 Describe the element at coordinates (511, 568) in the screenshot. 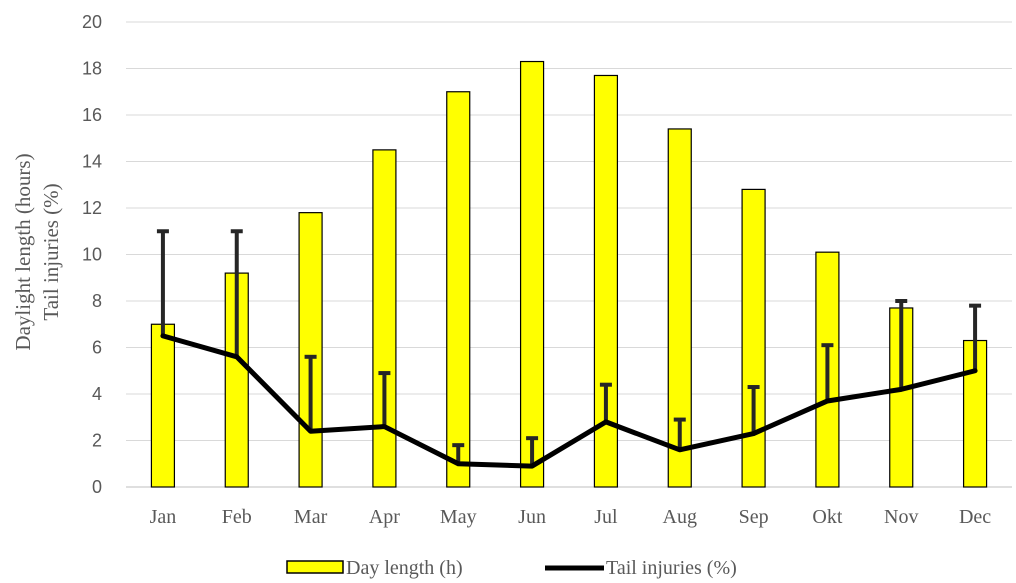

I see `legend: Day length (h) Tail injuries (%)` at that location.